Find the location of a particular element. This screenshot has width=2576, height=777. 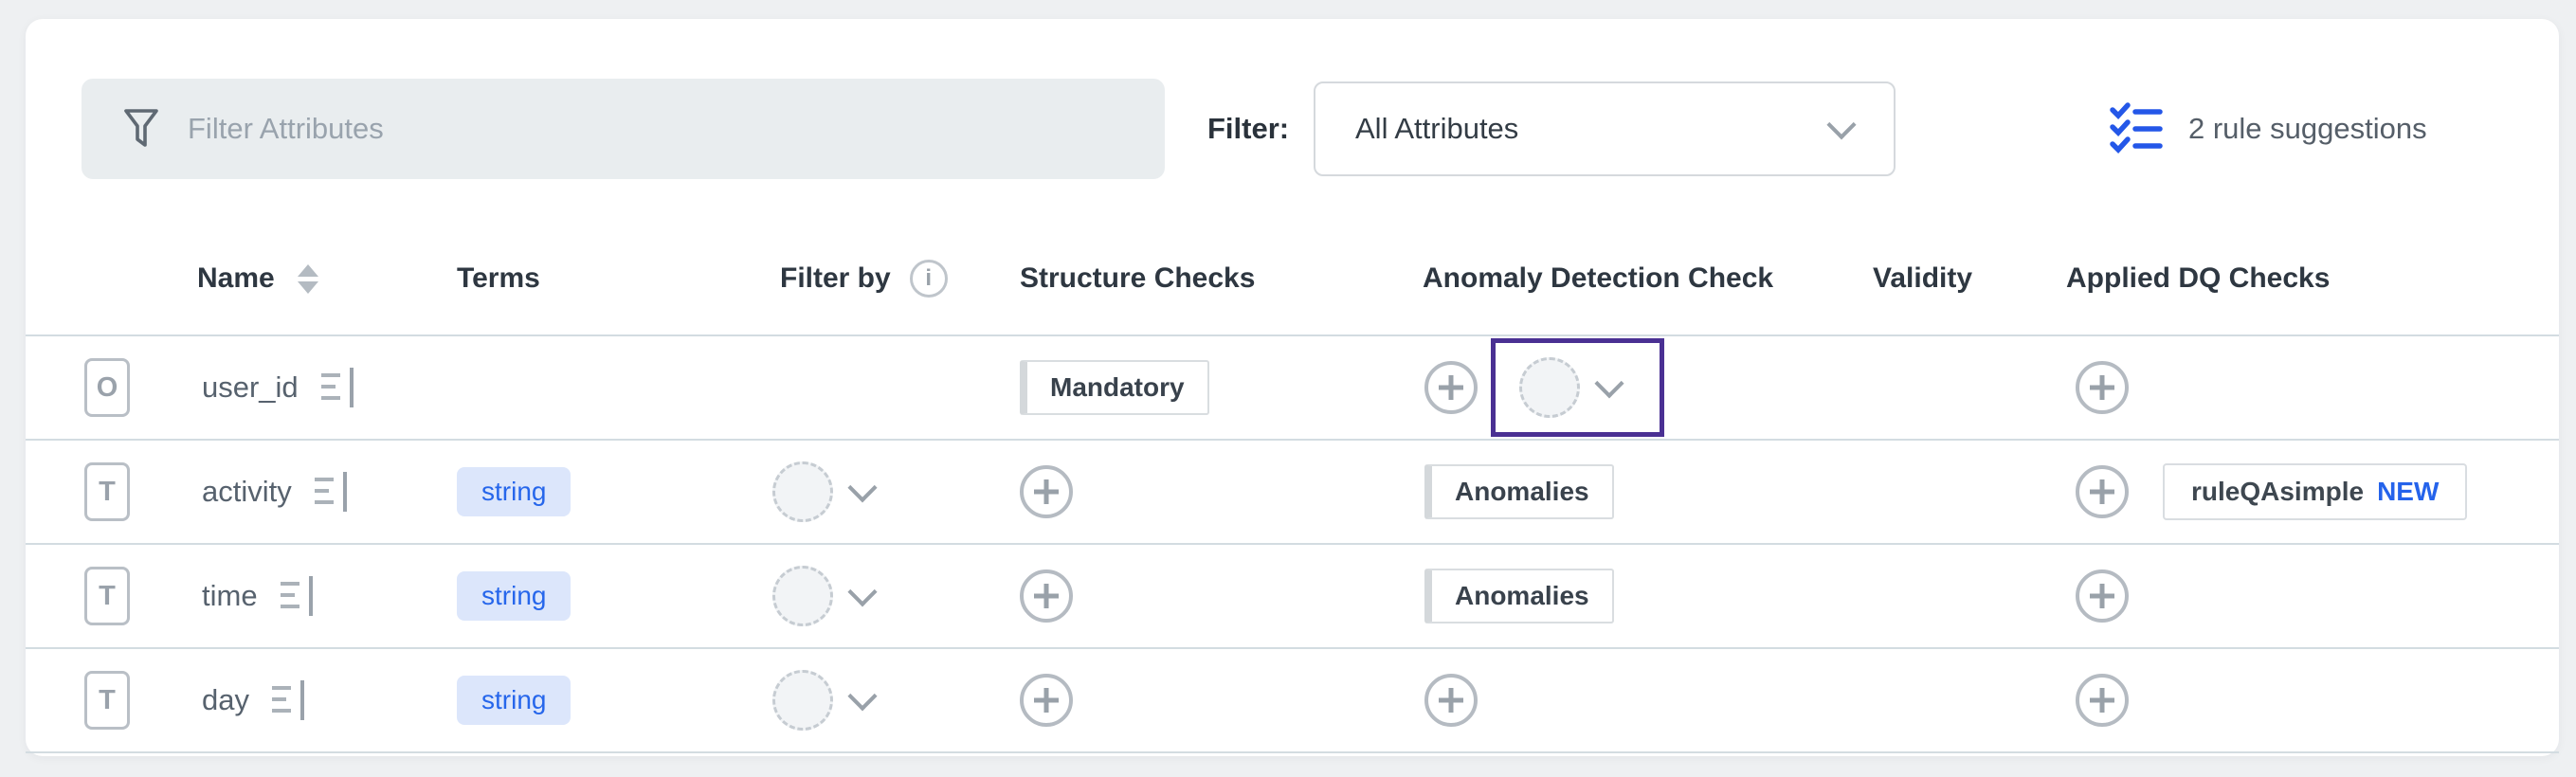

structure-checks-cell: Mandatory is located at coordinates (1114, 387).